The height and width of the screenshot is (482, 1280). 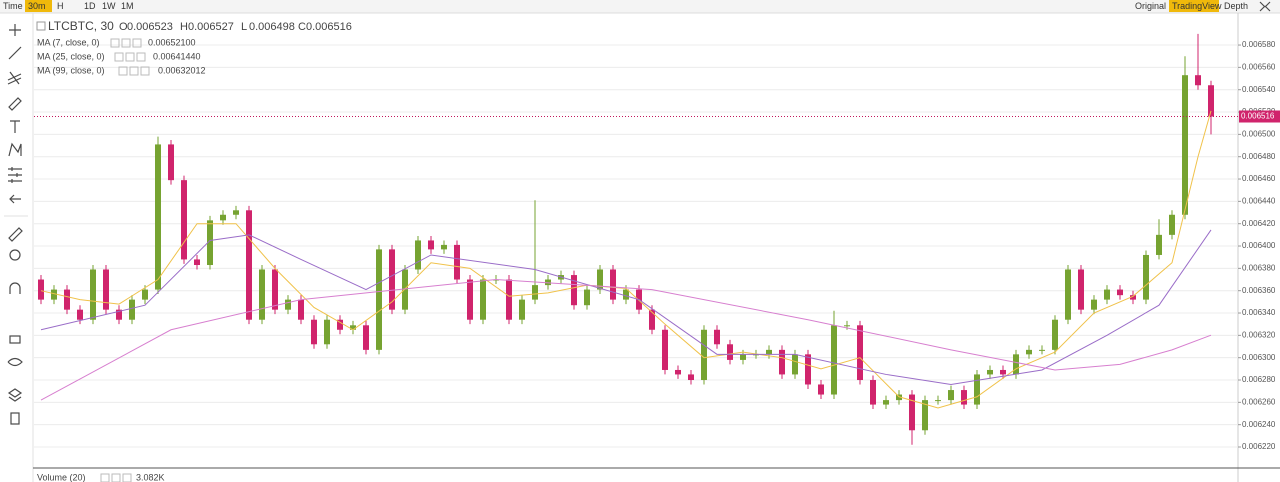 What do you see at coordinates (1259, 89) in the screenshot?
I see `y-tick-label: 0.006540` at bounding box center [1259, 89].